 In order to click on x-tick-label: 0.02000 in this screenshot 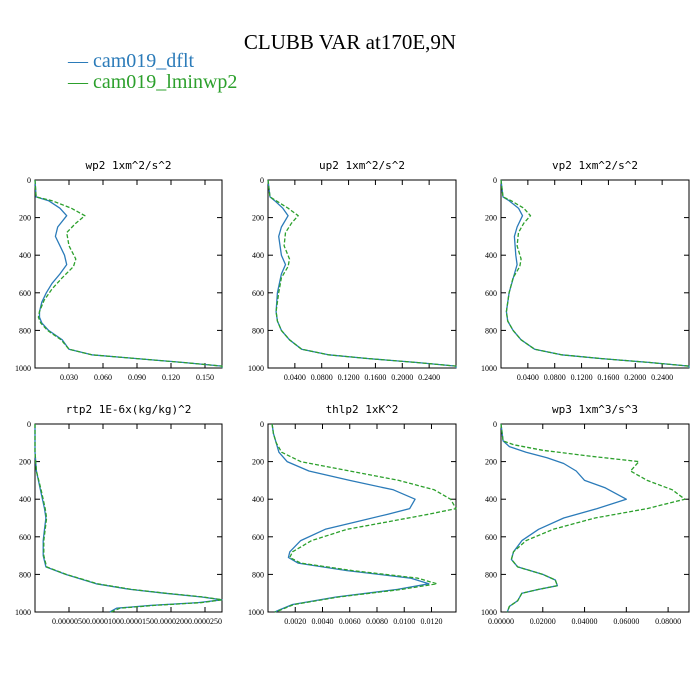, I will do `click(543, 621)`.